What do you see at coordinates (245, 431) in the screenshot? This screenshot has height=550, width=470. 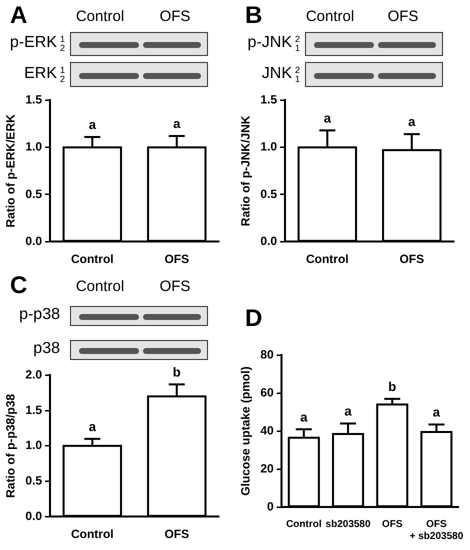 I see `y-axis-title: Glucose uptake (pmol)` at bounding box center [245, 431].